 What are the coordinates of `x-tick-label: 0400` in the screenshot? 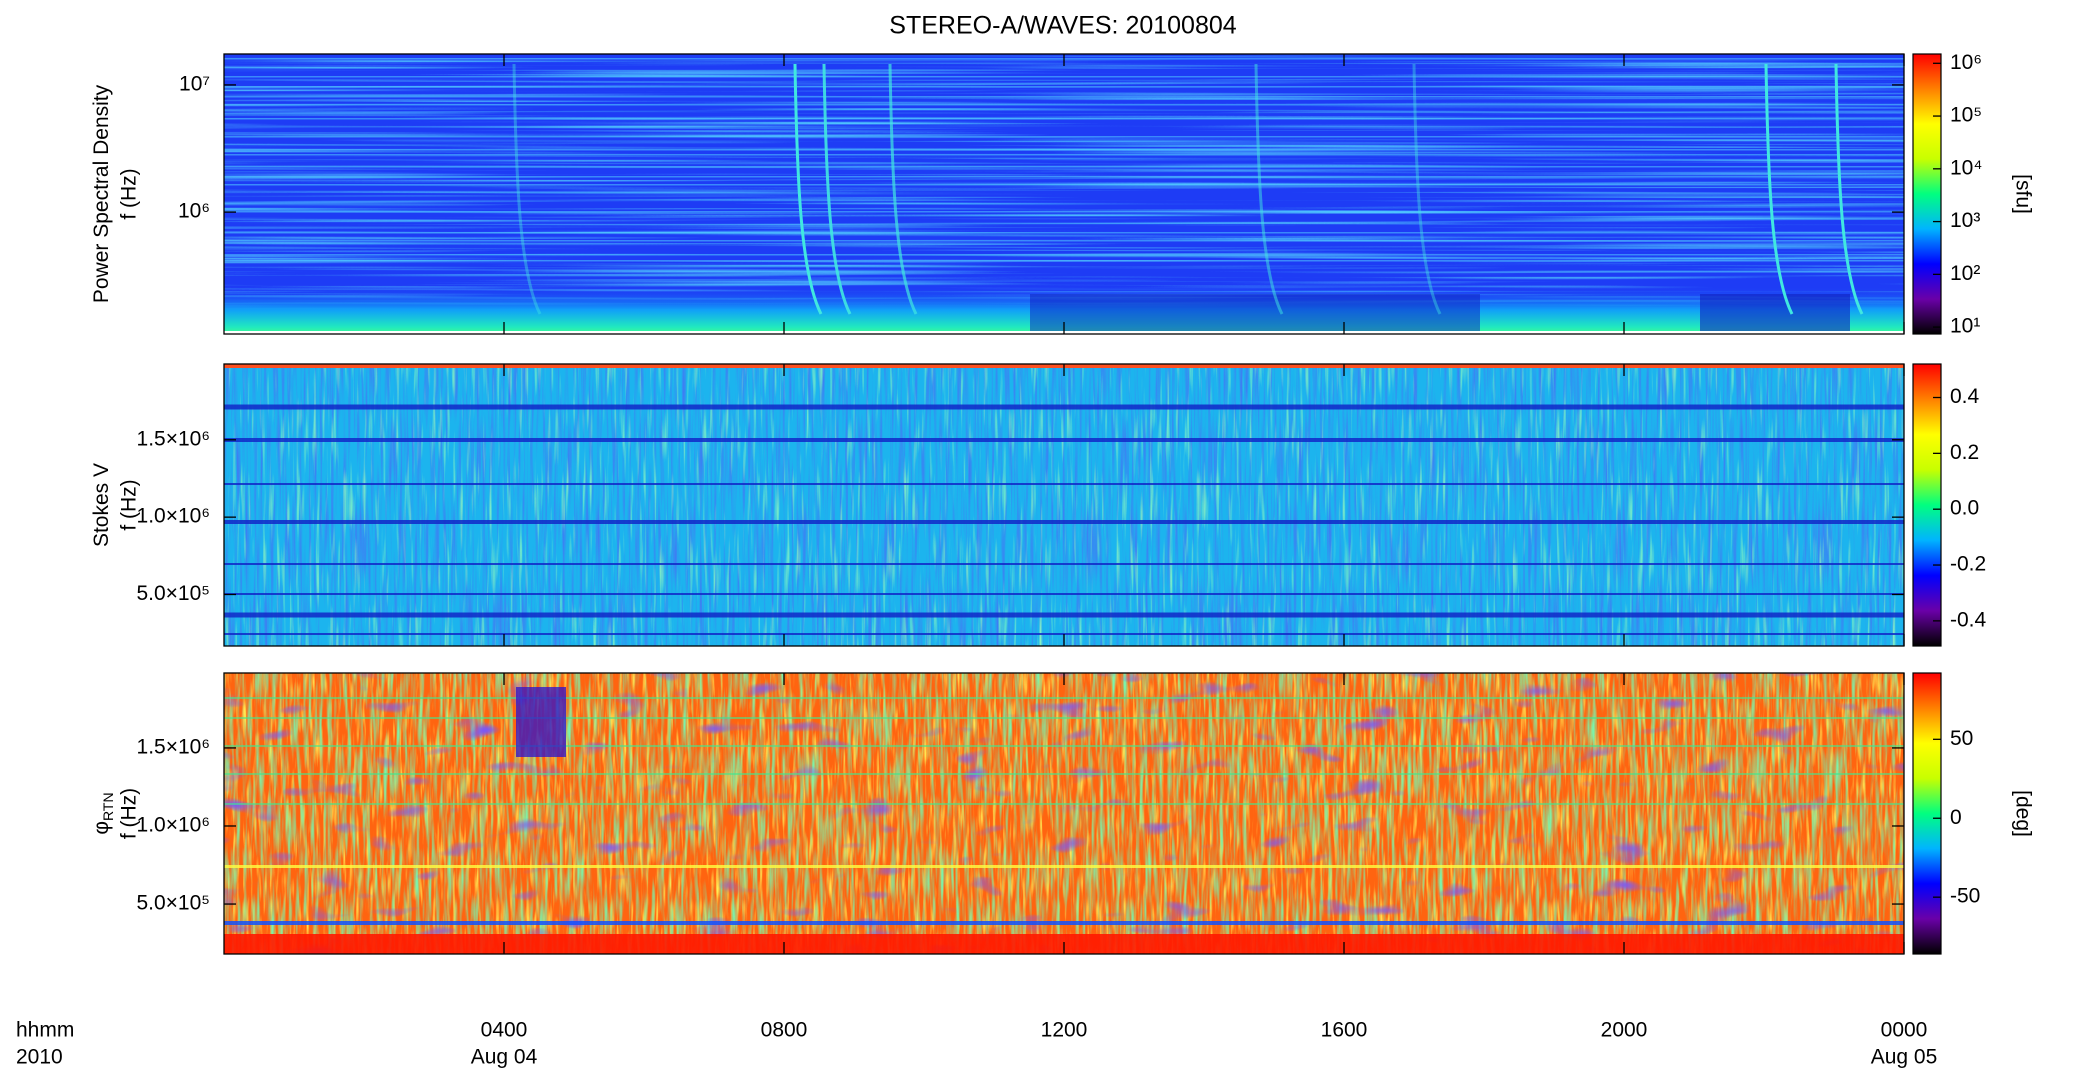 It's located at (504, 1030).